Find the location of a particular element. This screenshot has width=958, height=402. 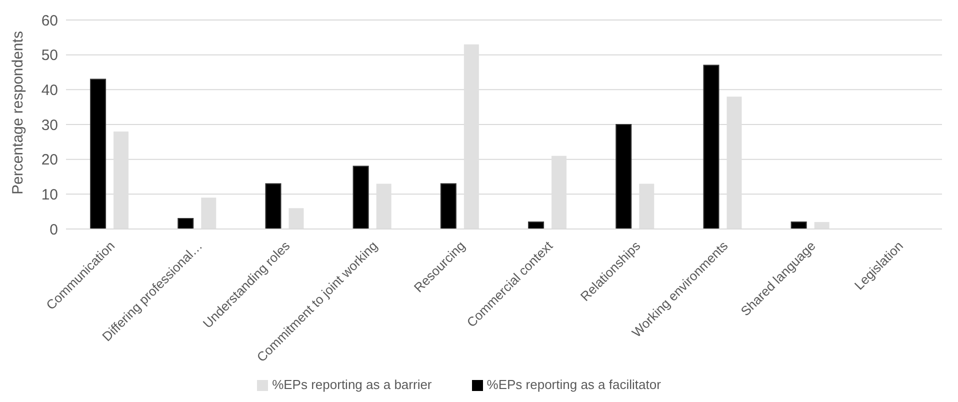

legend-label: %EPs reporting as a facilitator is located at coordinates (573, 384).